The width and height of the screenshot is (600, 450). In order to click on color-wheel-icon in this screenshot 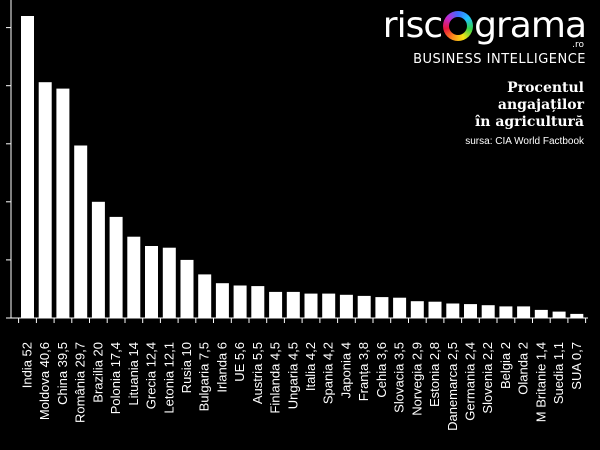, I will do `click(458, 26)`.